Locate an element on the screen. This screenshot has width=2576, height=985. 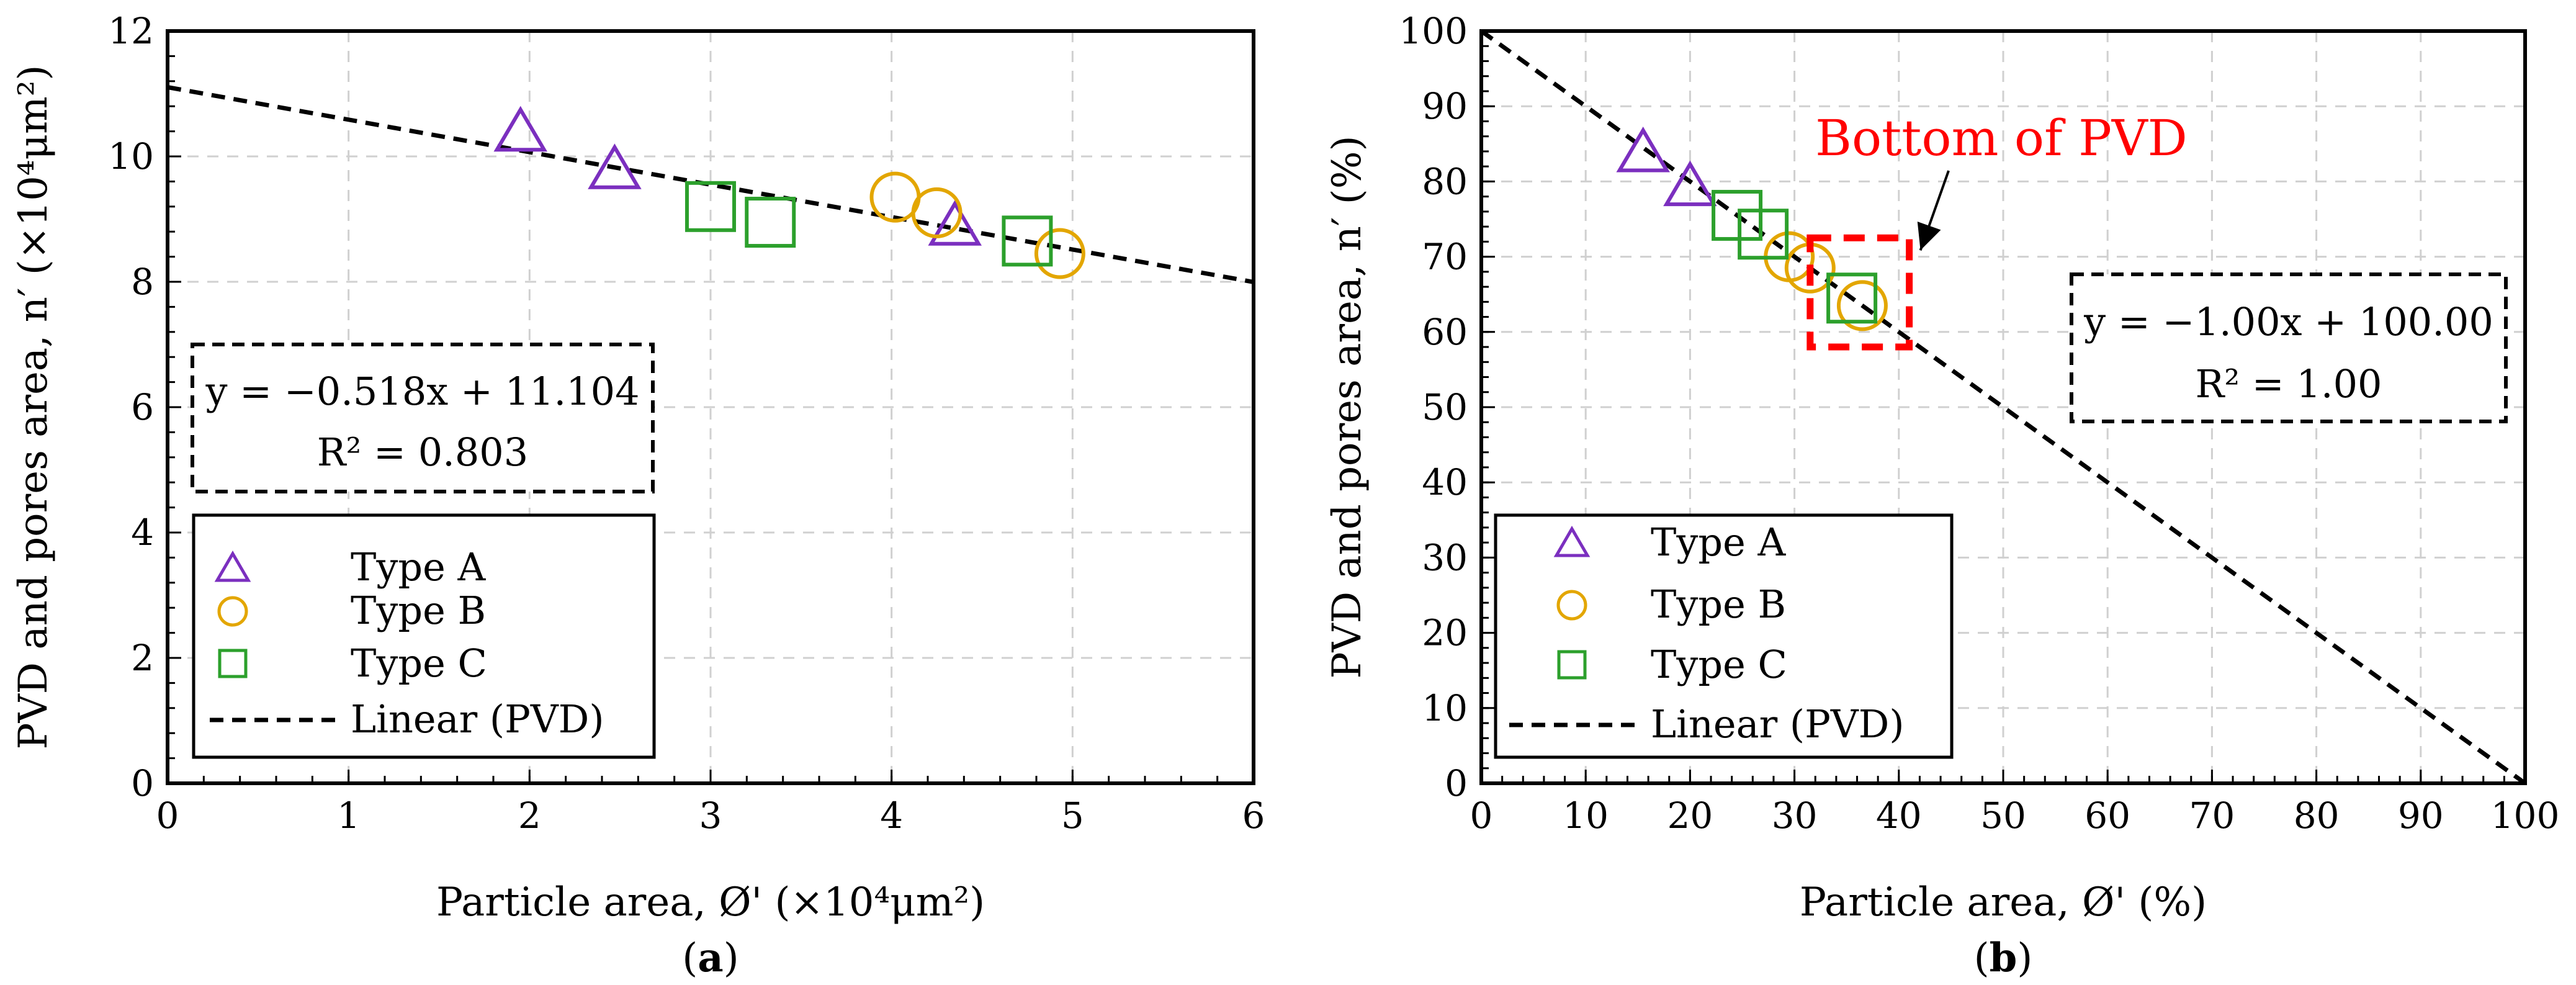
panel-letter-b: b is located at coordinates (2004, 958).